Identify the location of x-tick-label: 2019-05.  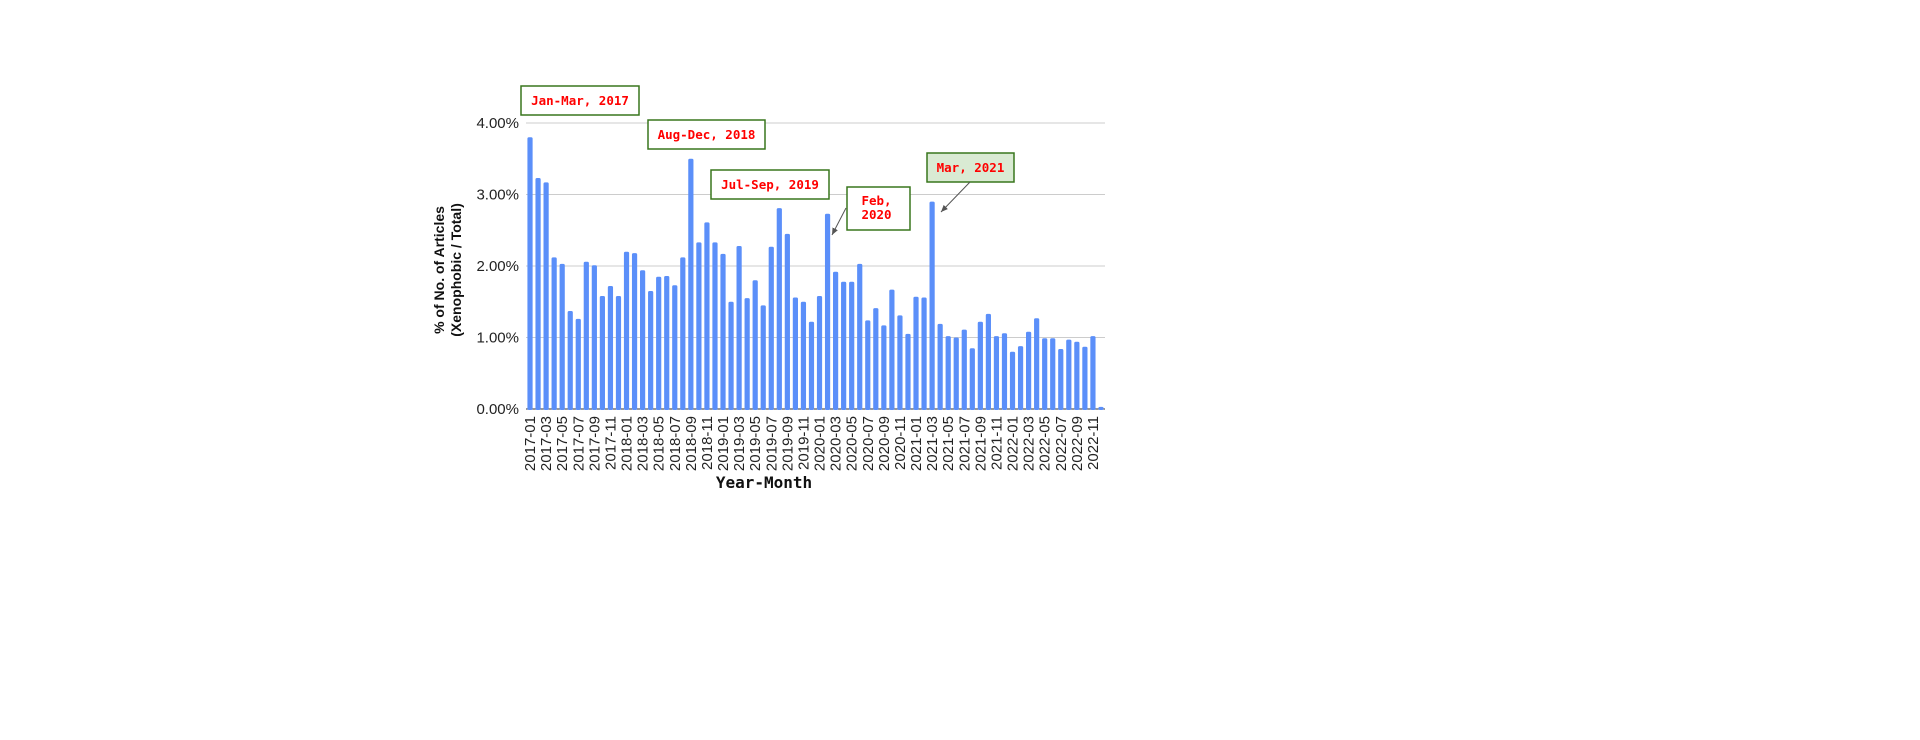
(755, 443).